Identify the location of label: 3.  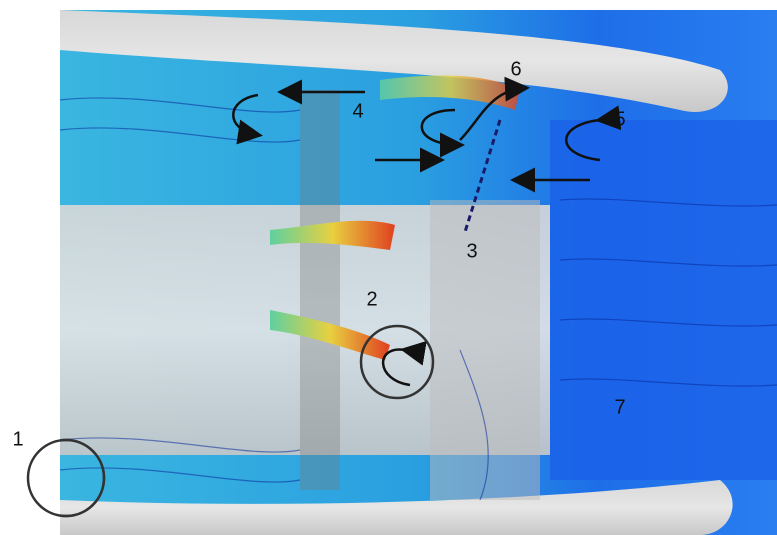
(471, 251).